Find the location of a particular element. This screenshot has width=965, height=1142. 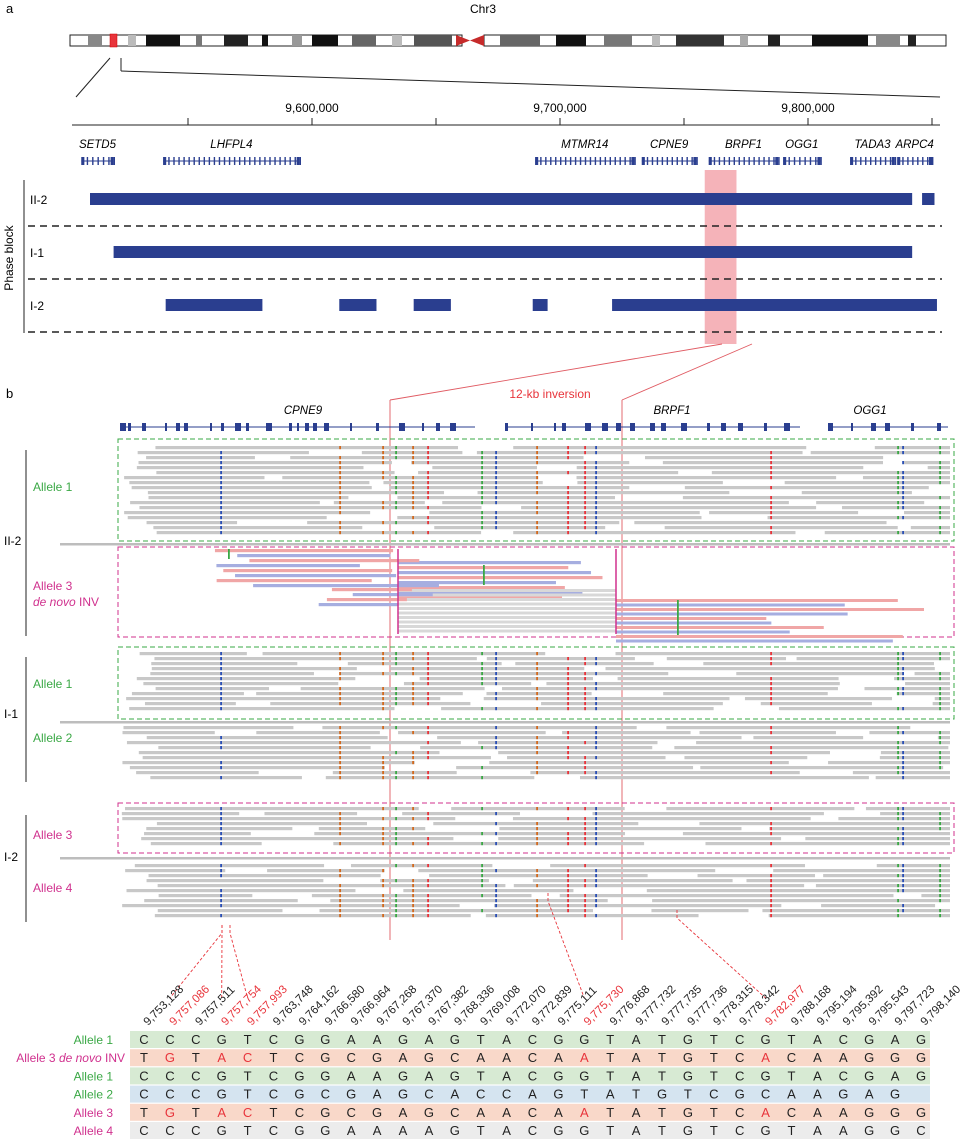

allele-box is located at coordinates (536, 592).